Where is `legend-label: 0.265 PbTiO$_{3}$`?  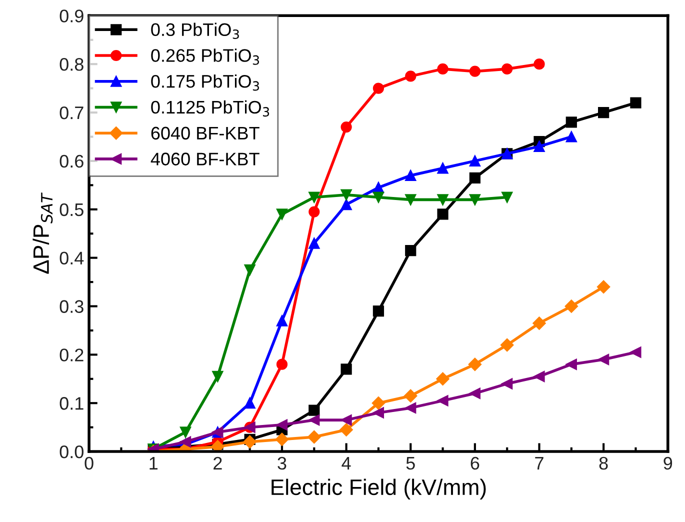 legend-label: 0.265 PbTiO$_{3}$ is located at coordinates (205, 56).